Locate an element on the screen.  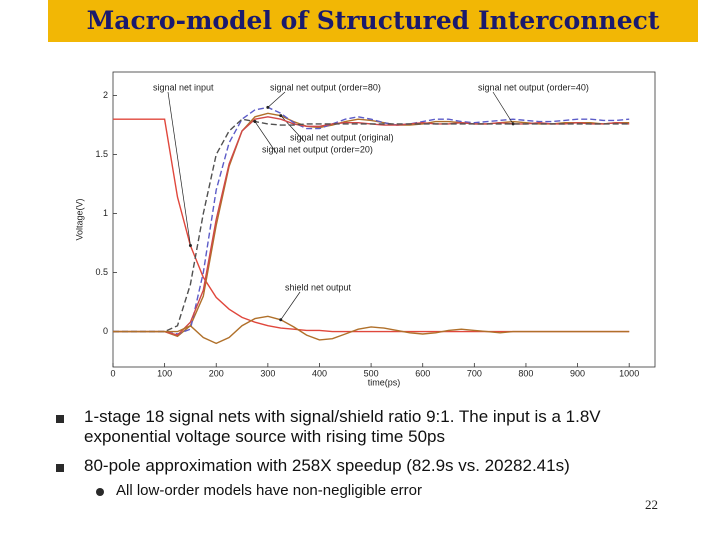
y-tick-label: 1.5 is located at coordinates (101, 154).